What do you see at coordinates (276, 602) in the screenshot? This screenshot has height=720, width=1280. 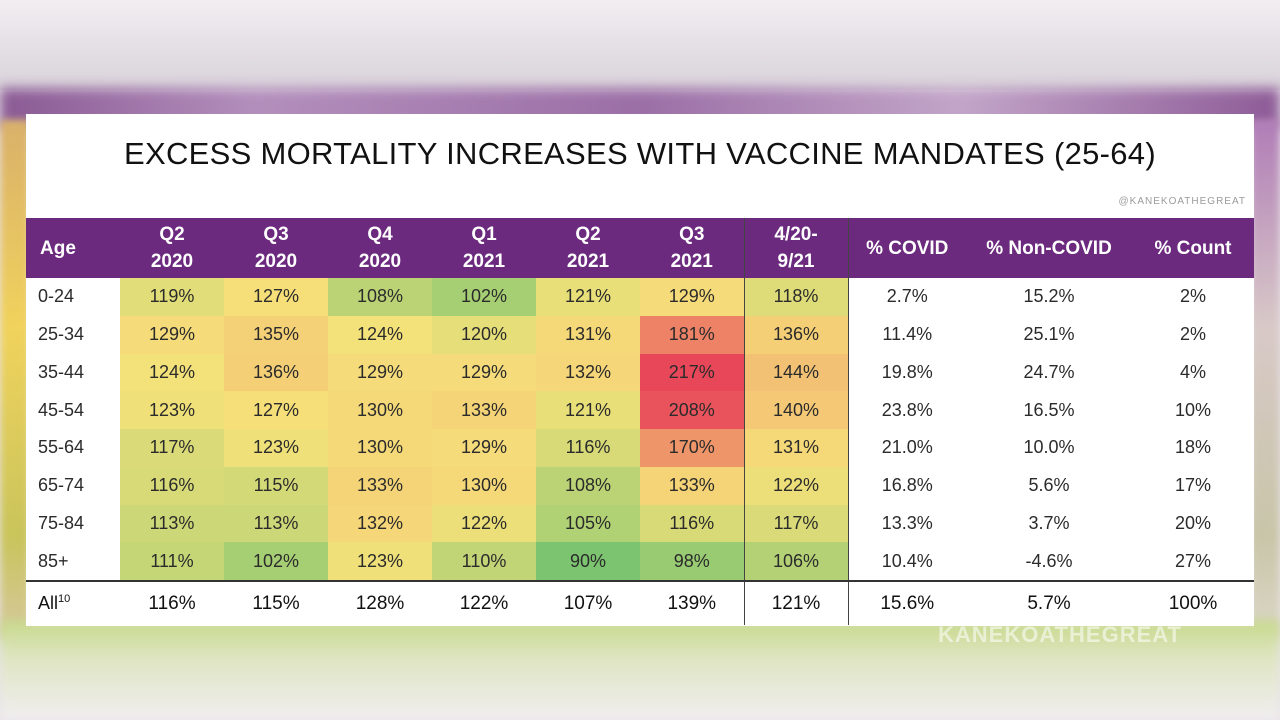 I see `total-value: 115%` at bounding box center [276, 602].